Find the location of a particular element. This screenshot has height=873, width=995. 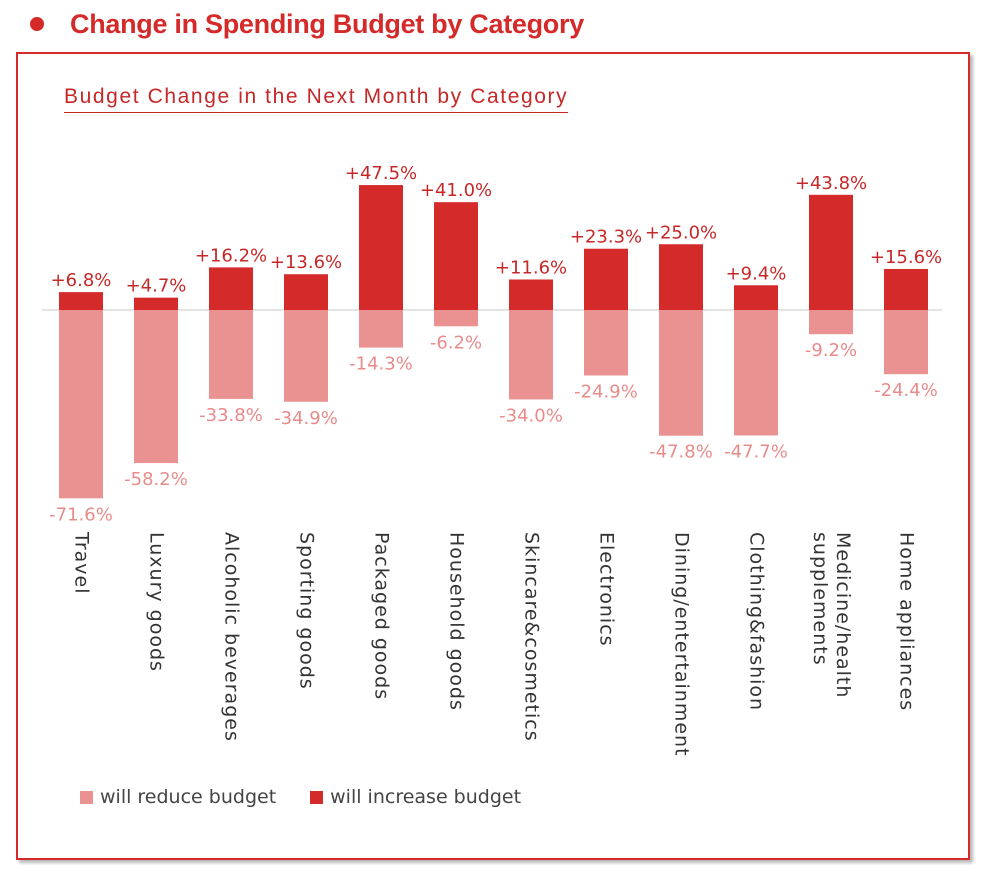

data-label-reduce: -24.9% is located at coordinates (606, 391).